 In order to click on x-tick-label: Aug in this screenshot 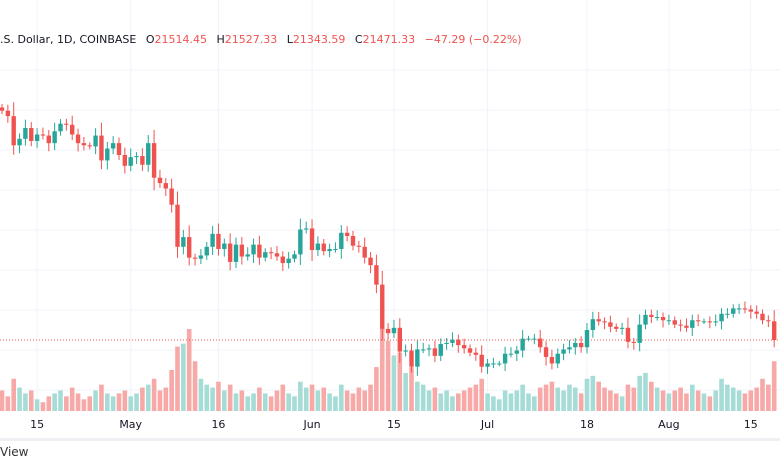, I will do `click(669, 424)`.